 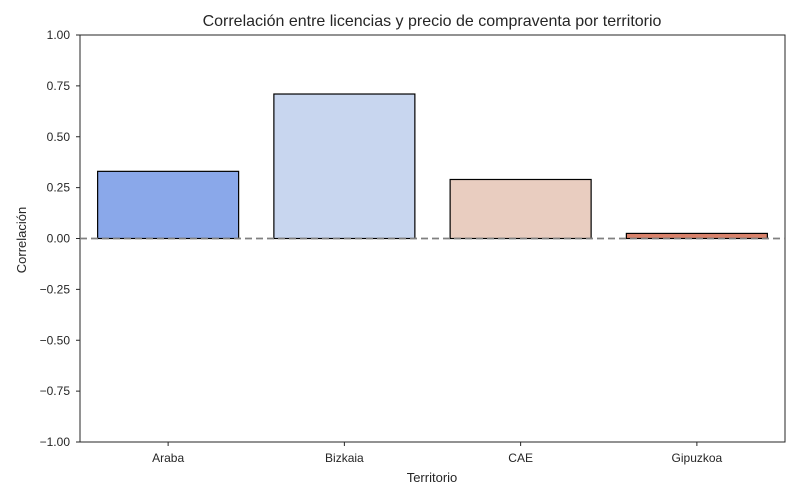 I want to click on y-tick-label: −0.75, so click(x=55, y=391).